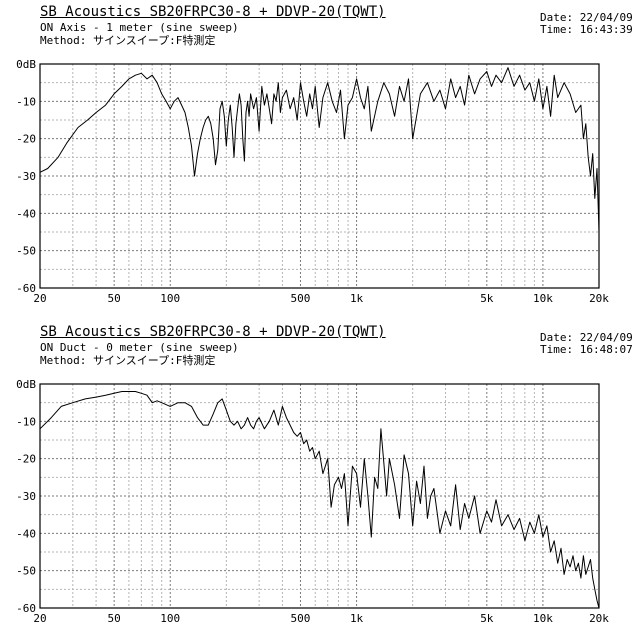 The height and width of the screenshot is (640, 640). Describe the element at coordinates (586, 349) in the screenshot. I see `time-label: Time: 16:48:07` at that location.